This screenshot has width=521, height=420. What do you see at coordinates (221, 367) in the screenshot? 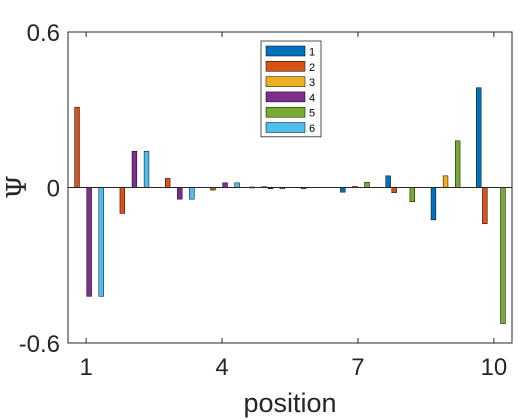
I see `x-tick-label: 4` at bounding box center [221, 367].